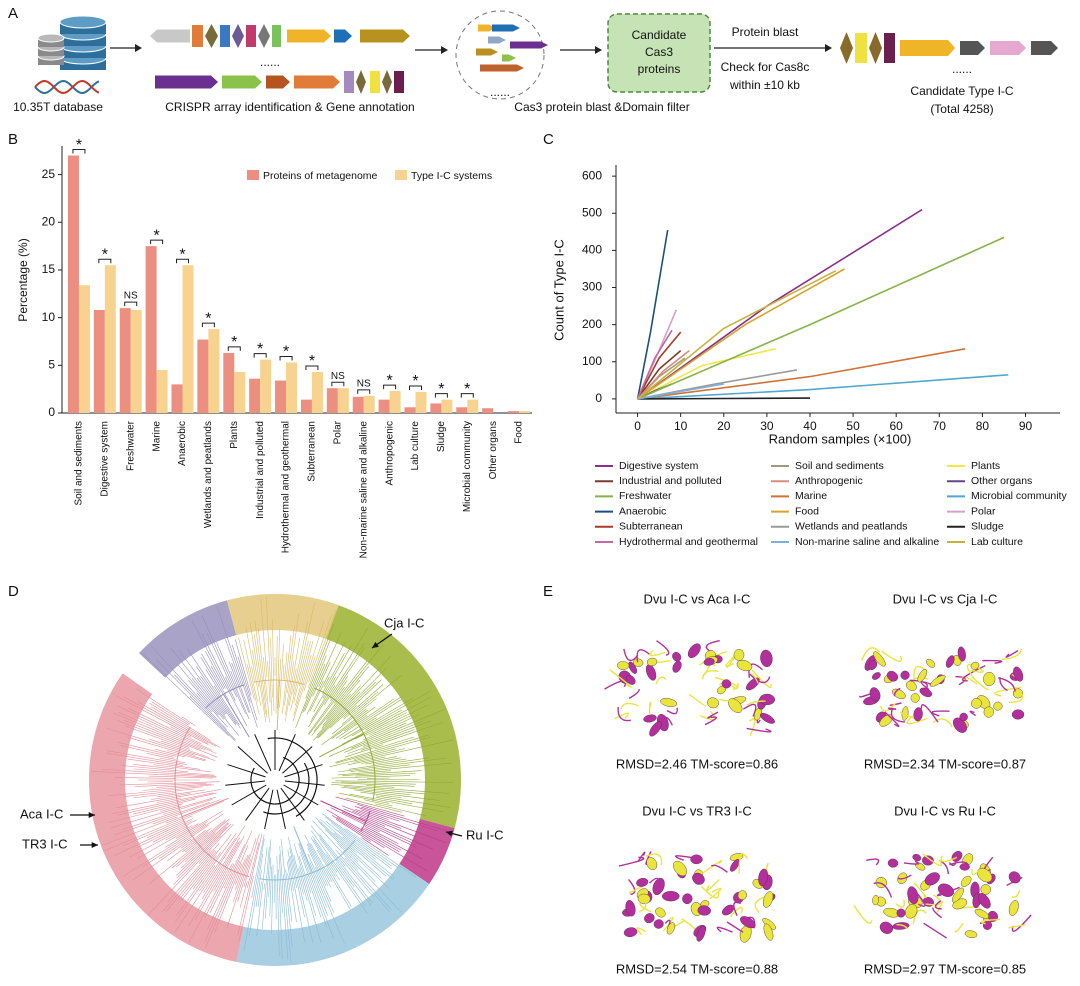 The image size is (1080, 986). I want to click on step-label: 10.35T database, so click(58, 107).